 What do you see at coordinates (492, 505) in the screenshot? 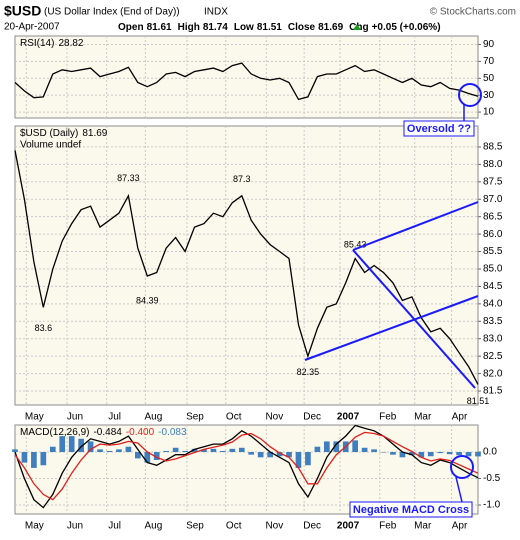
I see `y-tick-label: -1.0` at bounding box center [492, 505].